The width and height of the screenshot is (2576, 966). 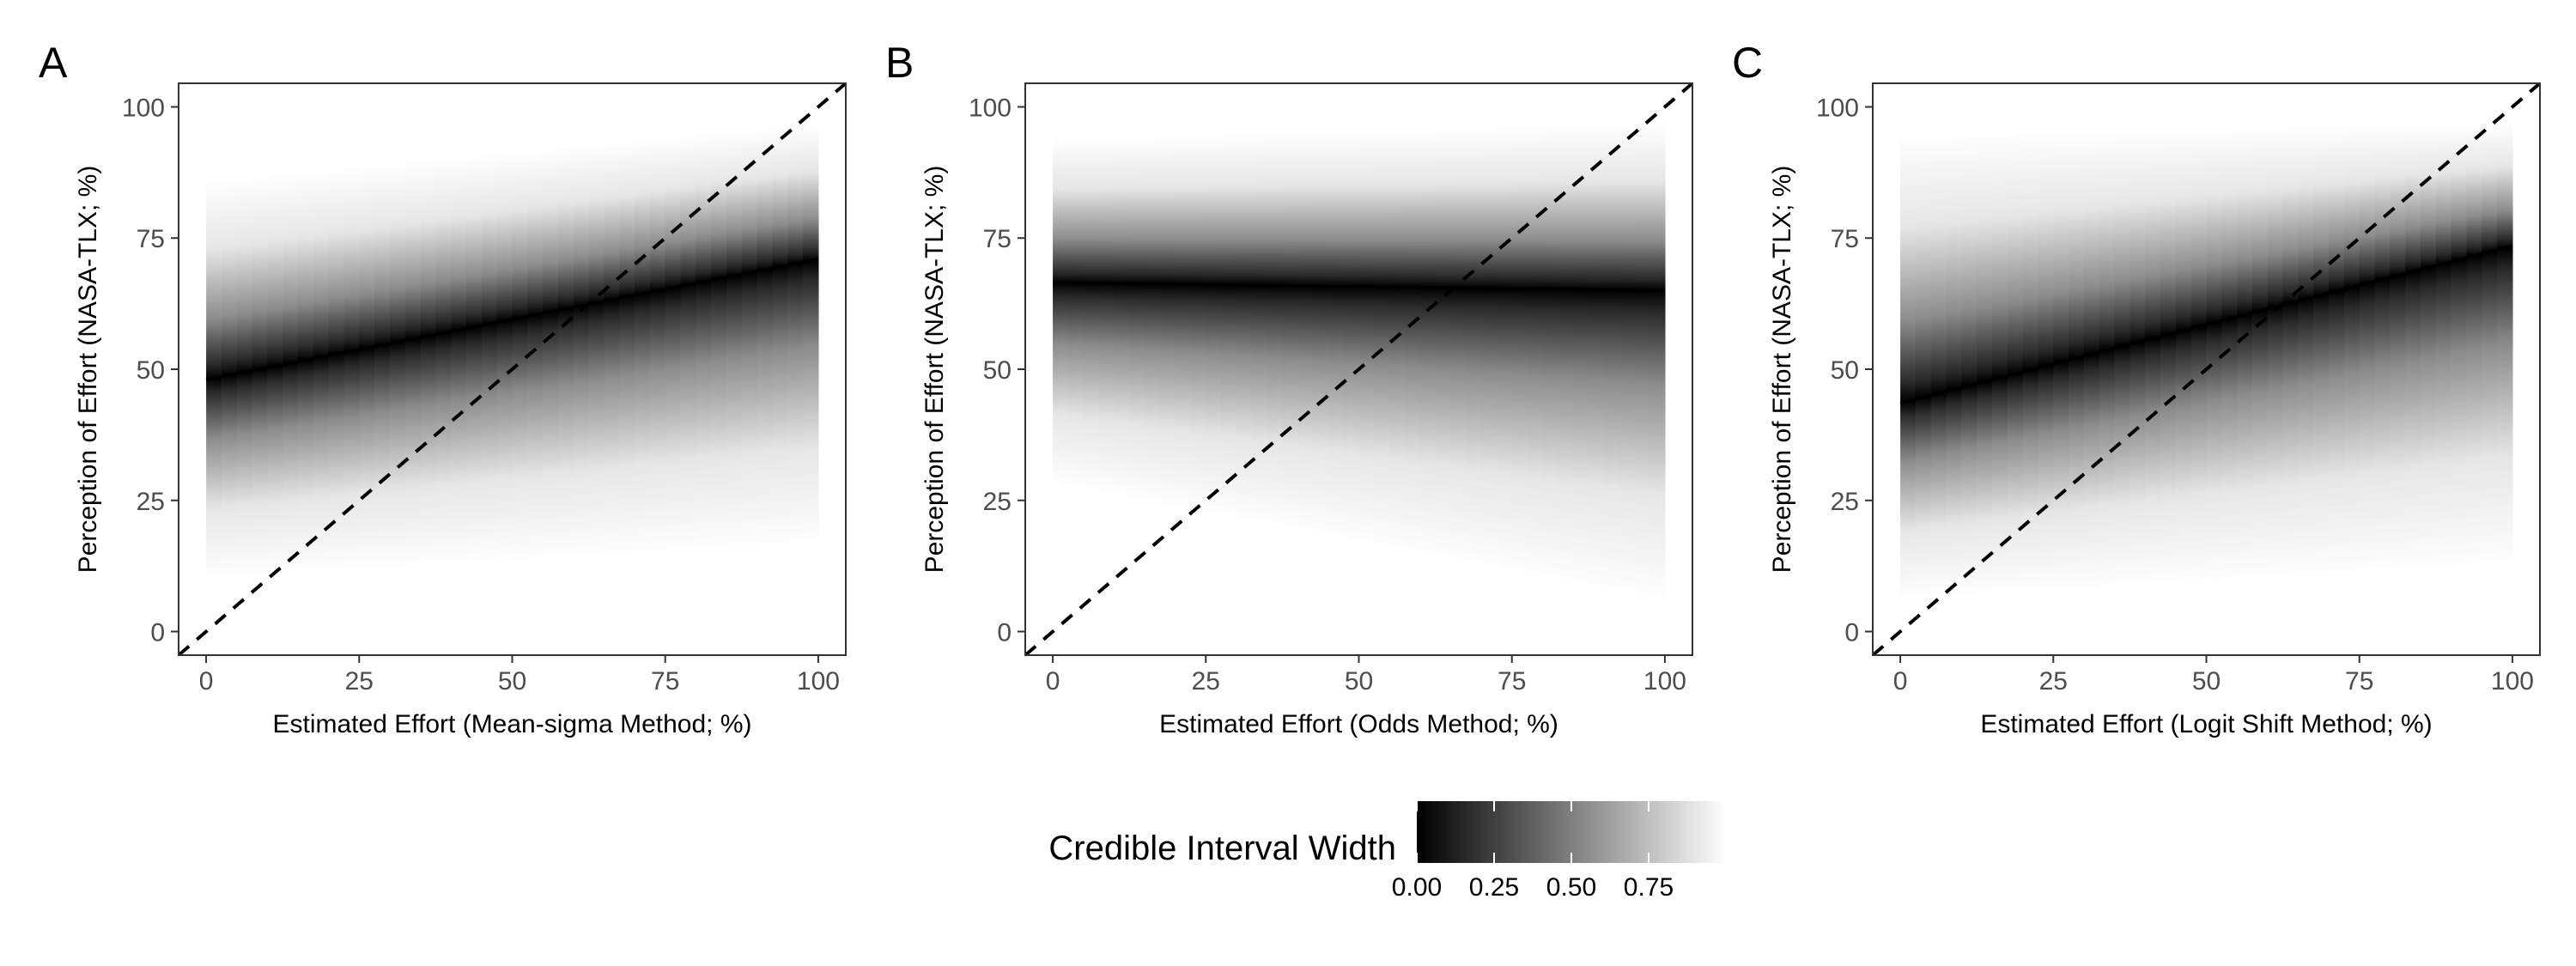 What do you see at coordinates (1571, 888) in the screenshot?
I see `legend-tick-label: 0.50` at bounding box center [1571, 888].